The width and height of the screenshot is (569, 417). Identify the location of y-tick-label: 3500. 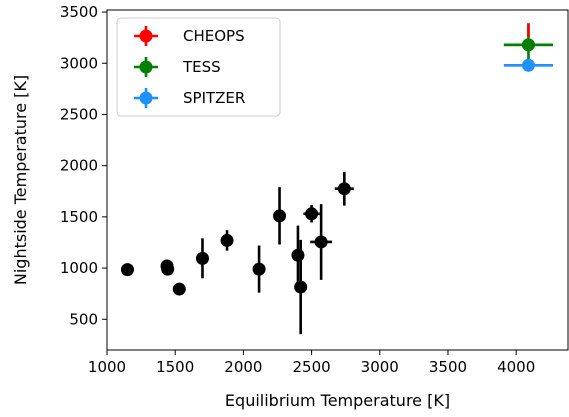
(79, 12).